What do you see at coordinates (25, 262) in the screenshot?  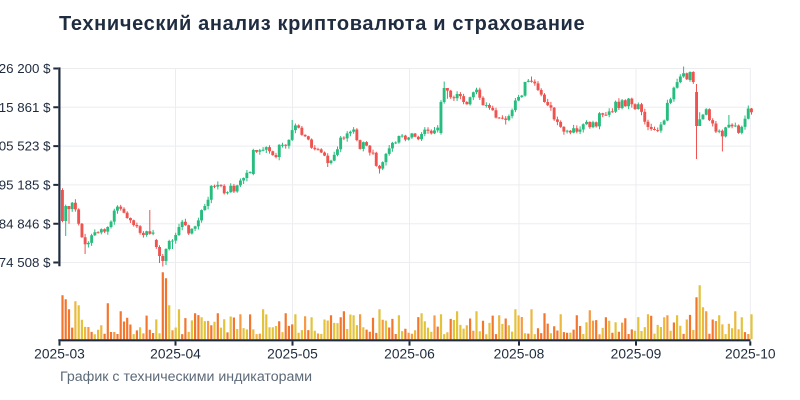 I see `svg-text: 74 508 $` at bounding box center [25, 262].